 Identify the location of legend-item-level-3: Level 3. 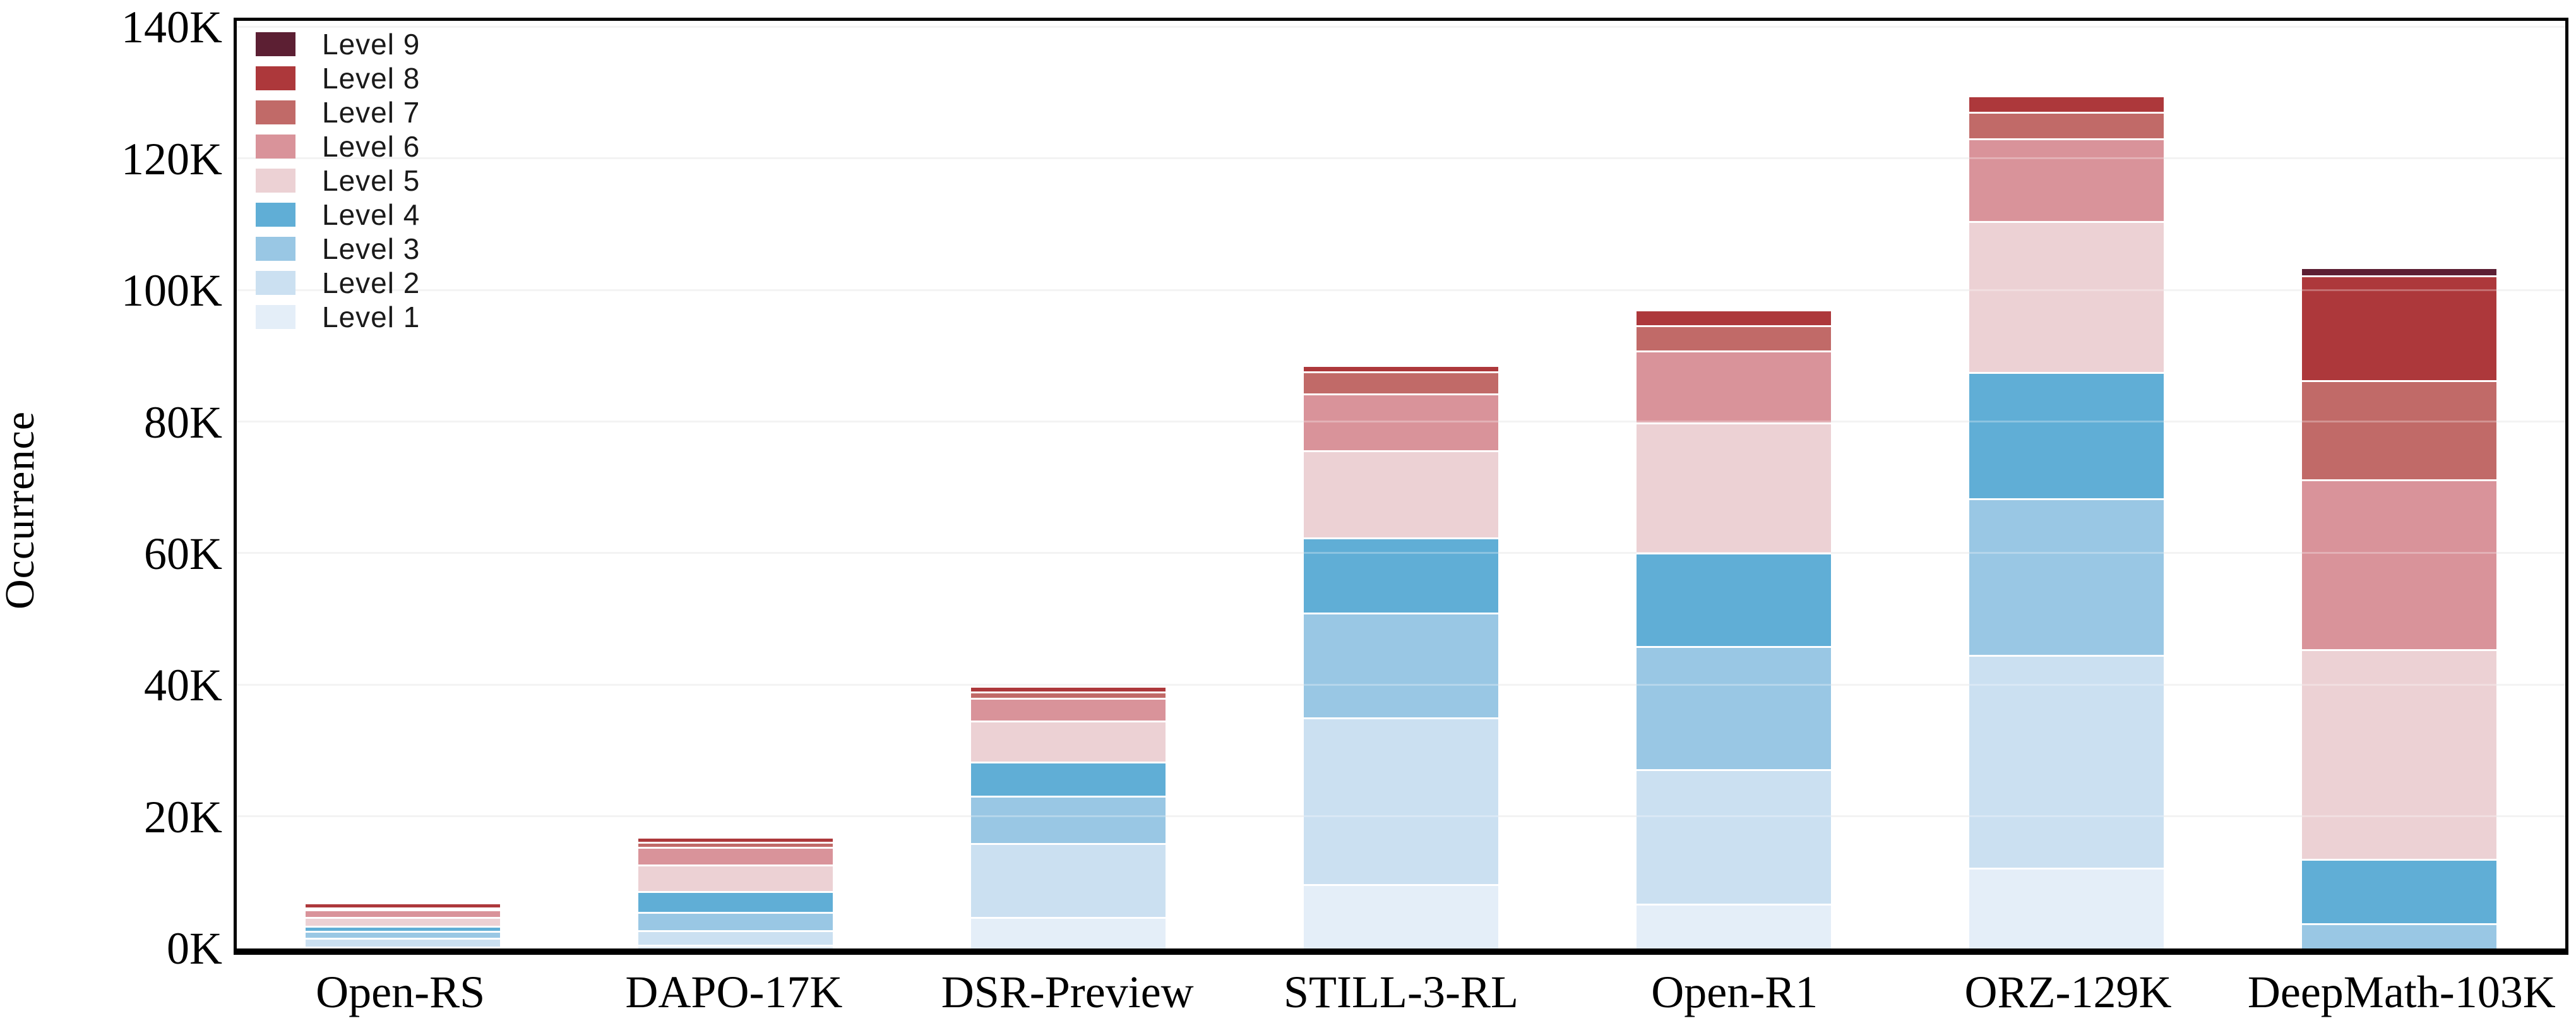
(338, 249).